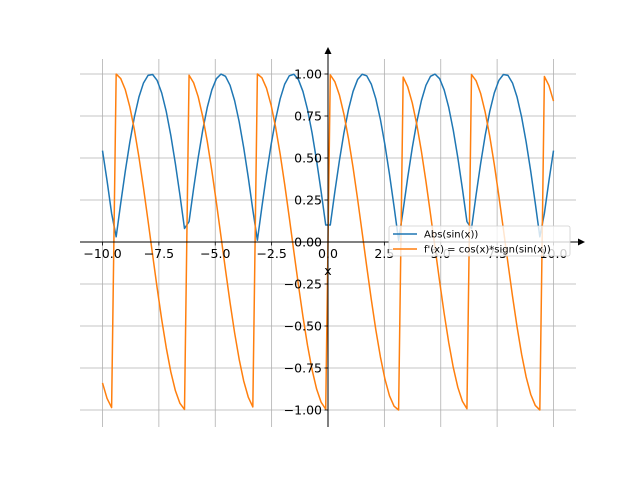 The width and height of the screenshot is (640, 480). I want to click on x-tick-label: −2.5, so click(271, 253).